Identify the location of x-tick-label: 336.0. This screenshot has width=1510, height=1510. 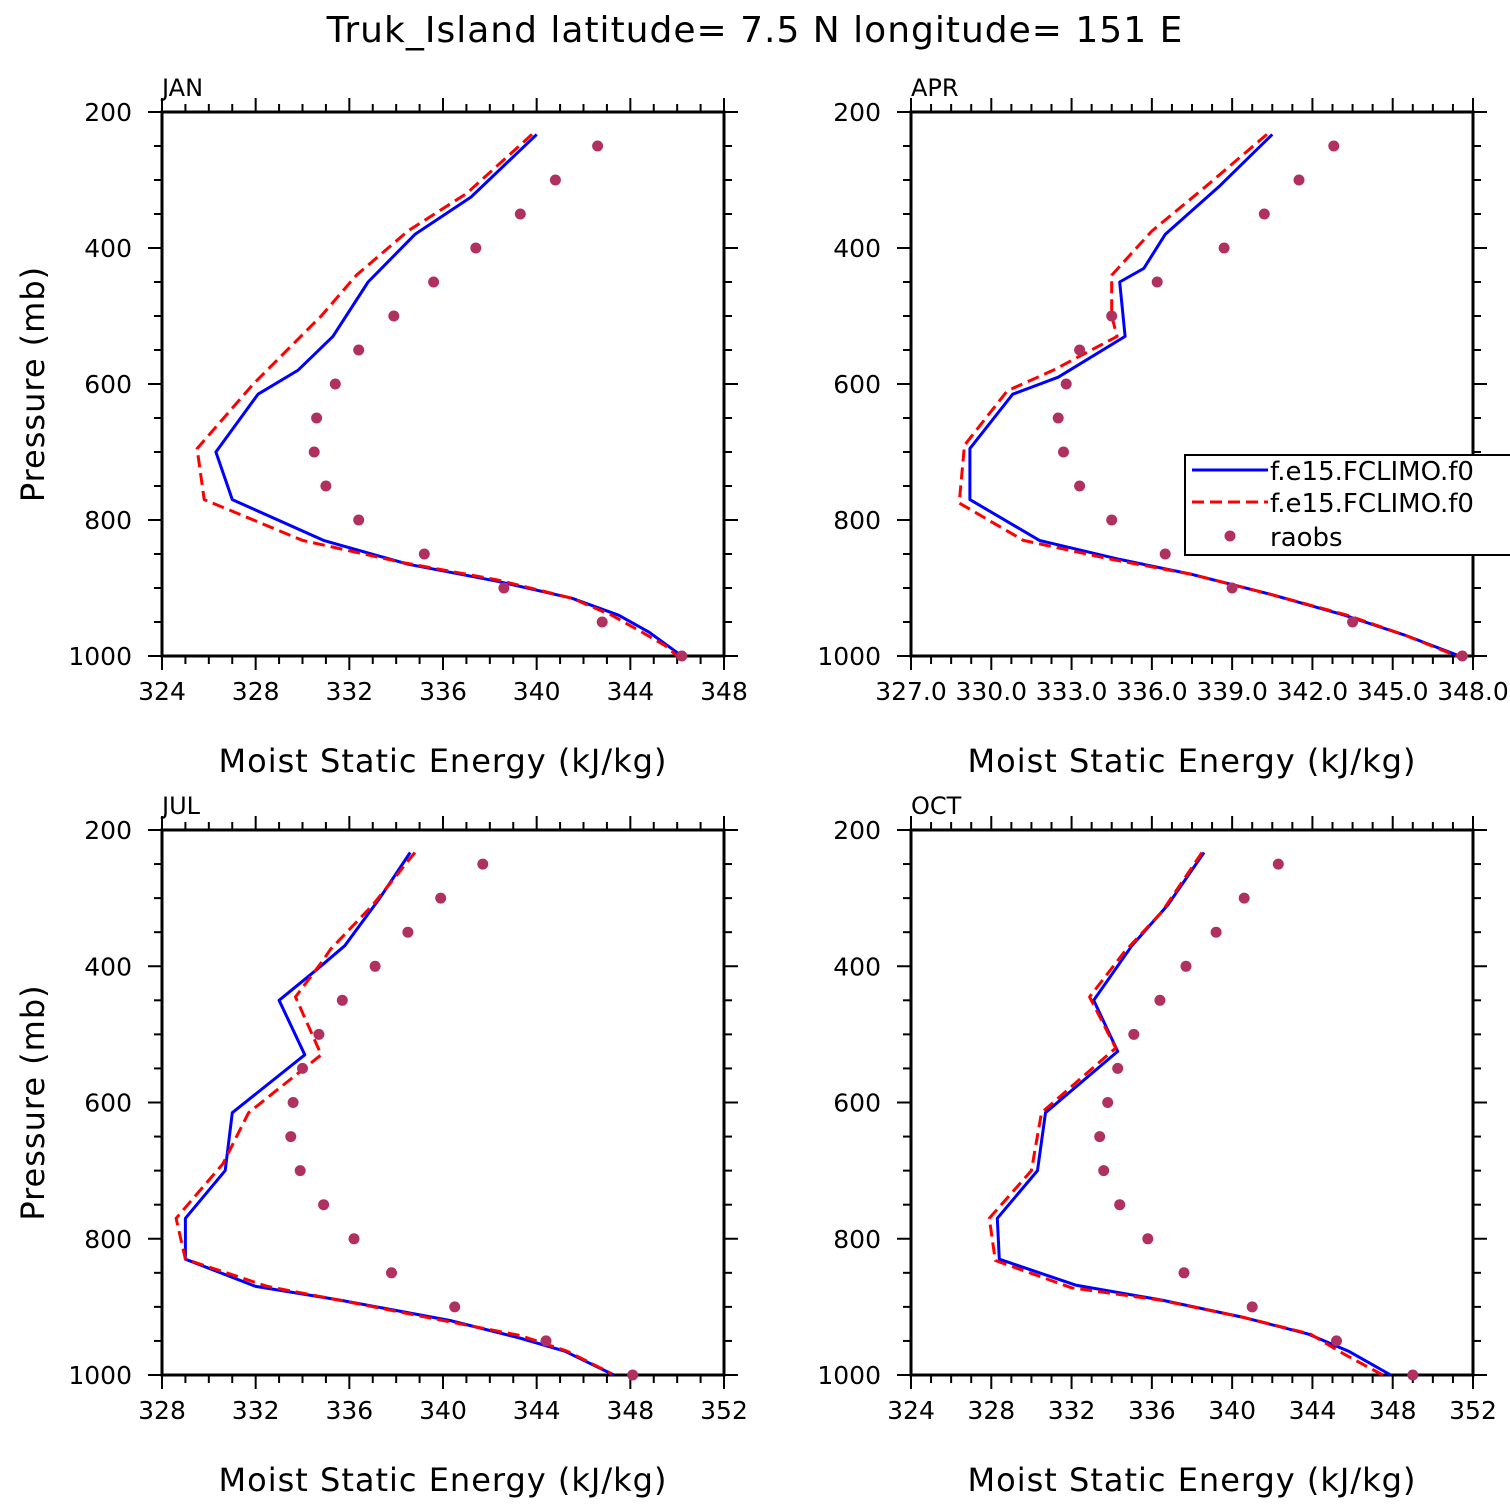
(1152, 691).